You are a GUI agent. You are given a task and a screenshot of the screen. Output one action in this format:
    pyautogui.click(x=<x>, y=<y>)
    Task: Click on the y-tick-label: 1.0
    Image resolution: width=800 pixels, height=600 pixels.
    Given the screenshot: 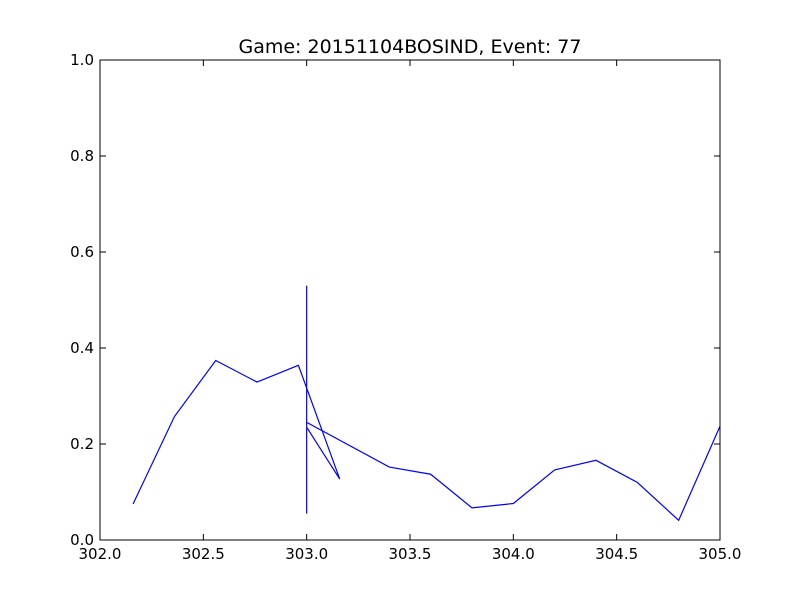 What is the action you would take?
    pyautogui.click(x=82, y=60)
    